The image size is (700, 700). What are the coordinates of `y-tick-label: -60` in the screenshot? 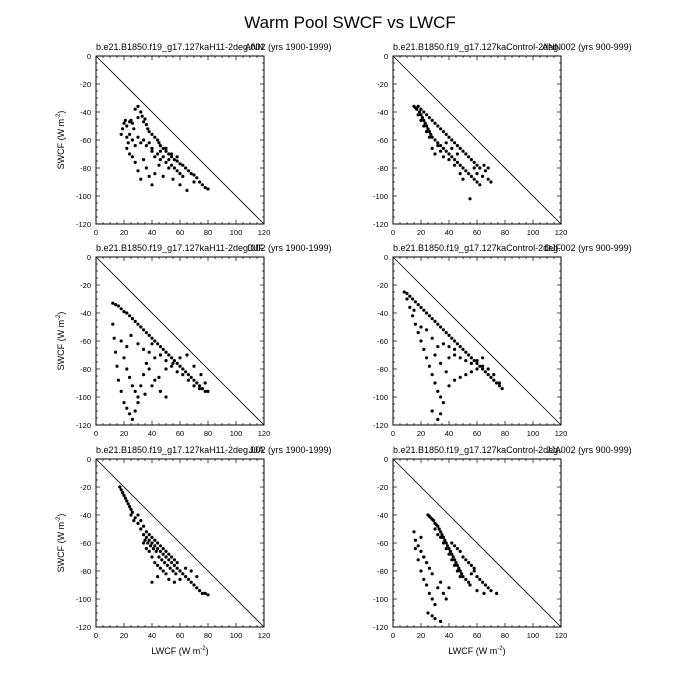 It's located at (85, 140).